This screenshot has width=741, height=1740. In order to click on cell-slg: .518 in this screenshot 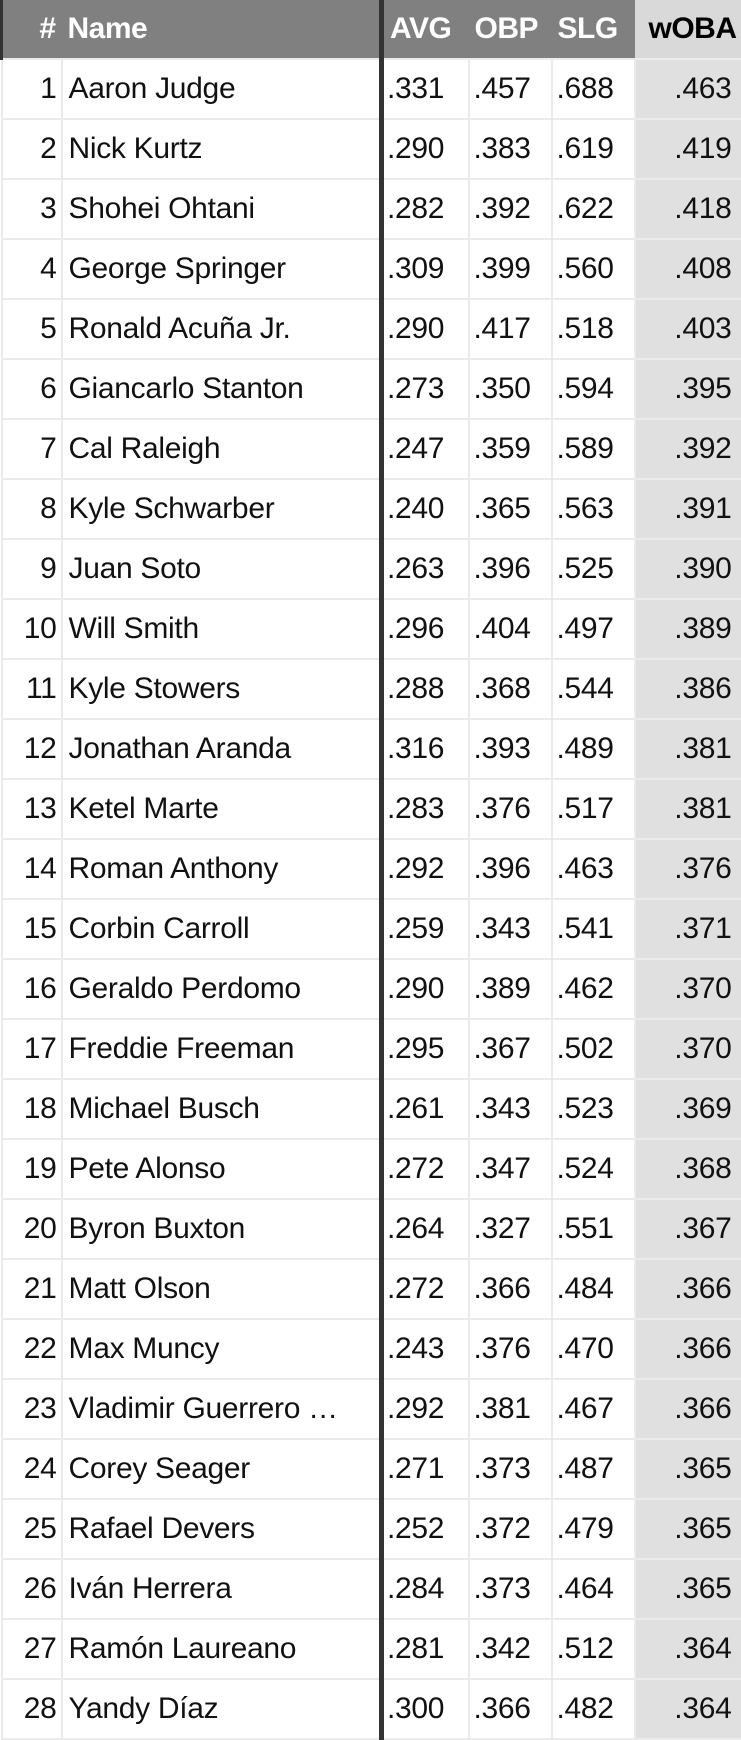, I will do `click(593, 329)`.